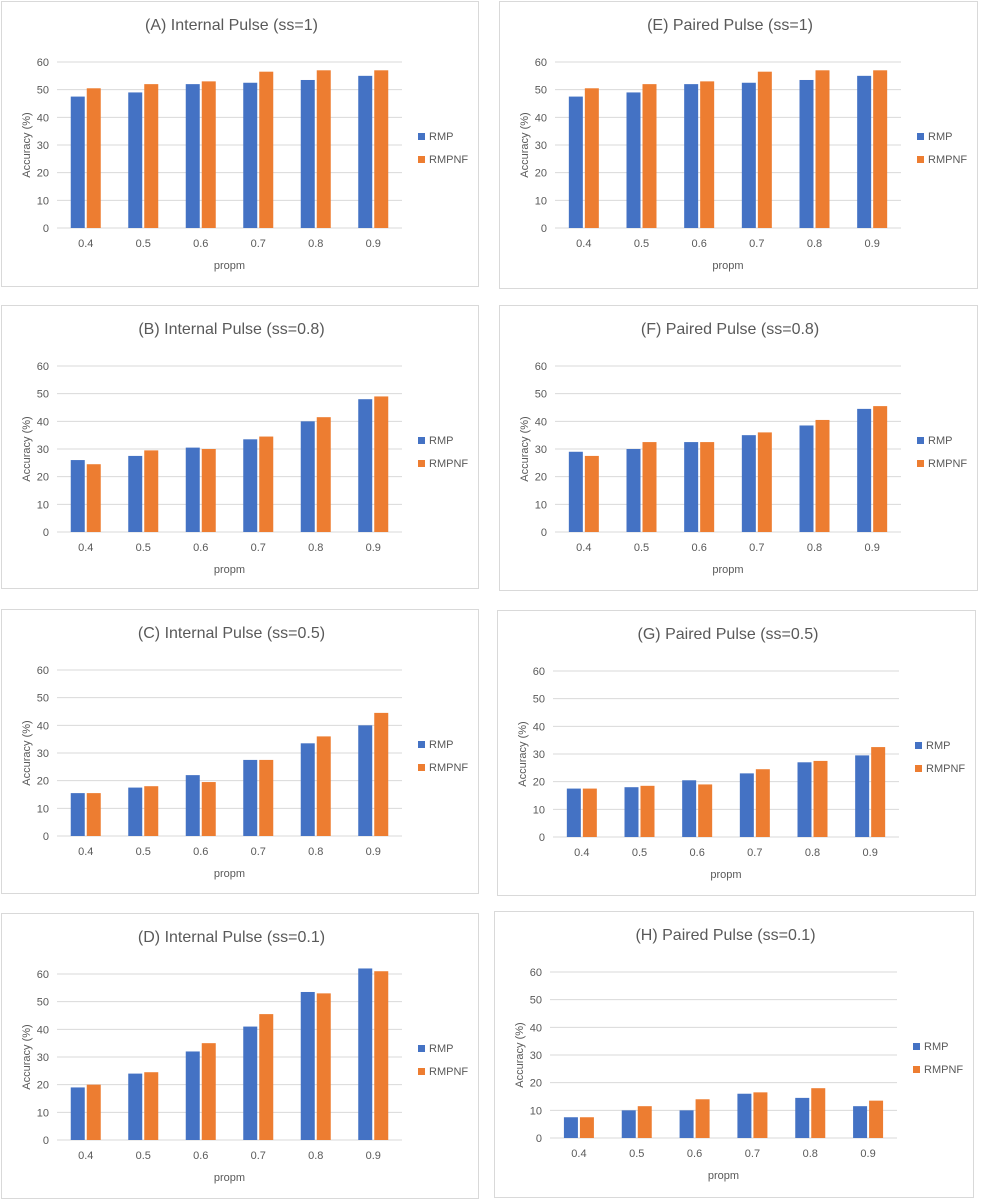  Describe the element at coordinates (725, 935) in the screenshot. I see `chart-title: (H) Paired Pulse (ss=0.1)` at that location.